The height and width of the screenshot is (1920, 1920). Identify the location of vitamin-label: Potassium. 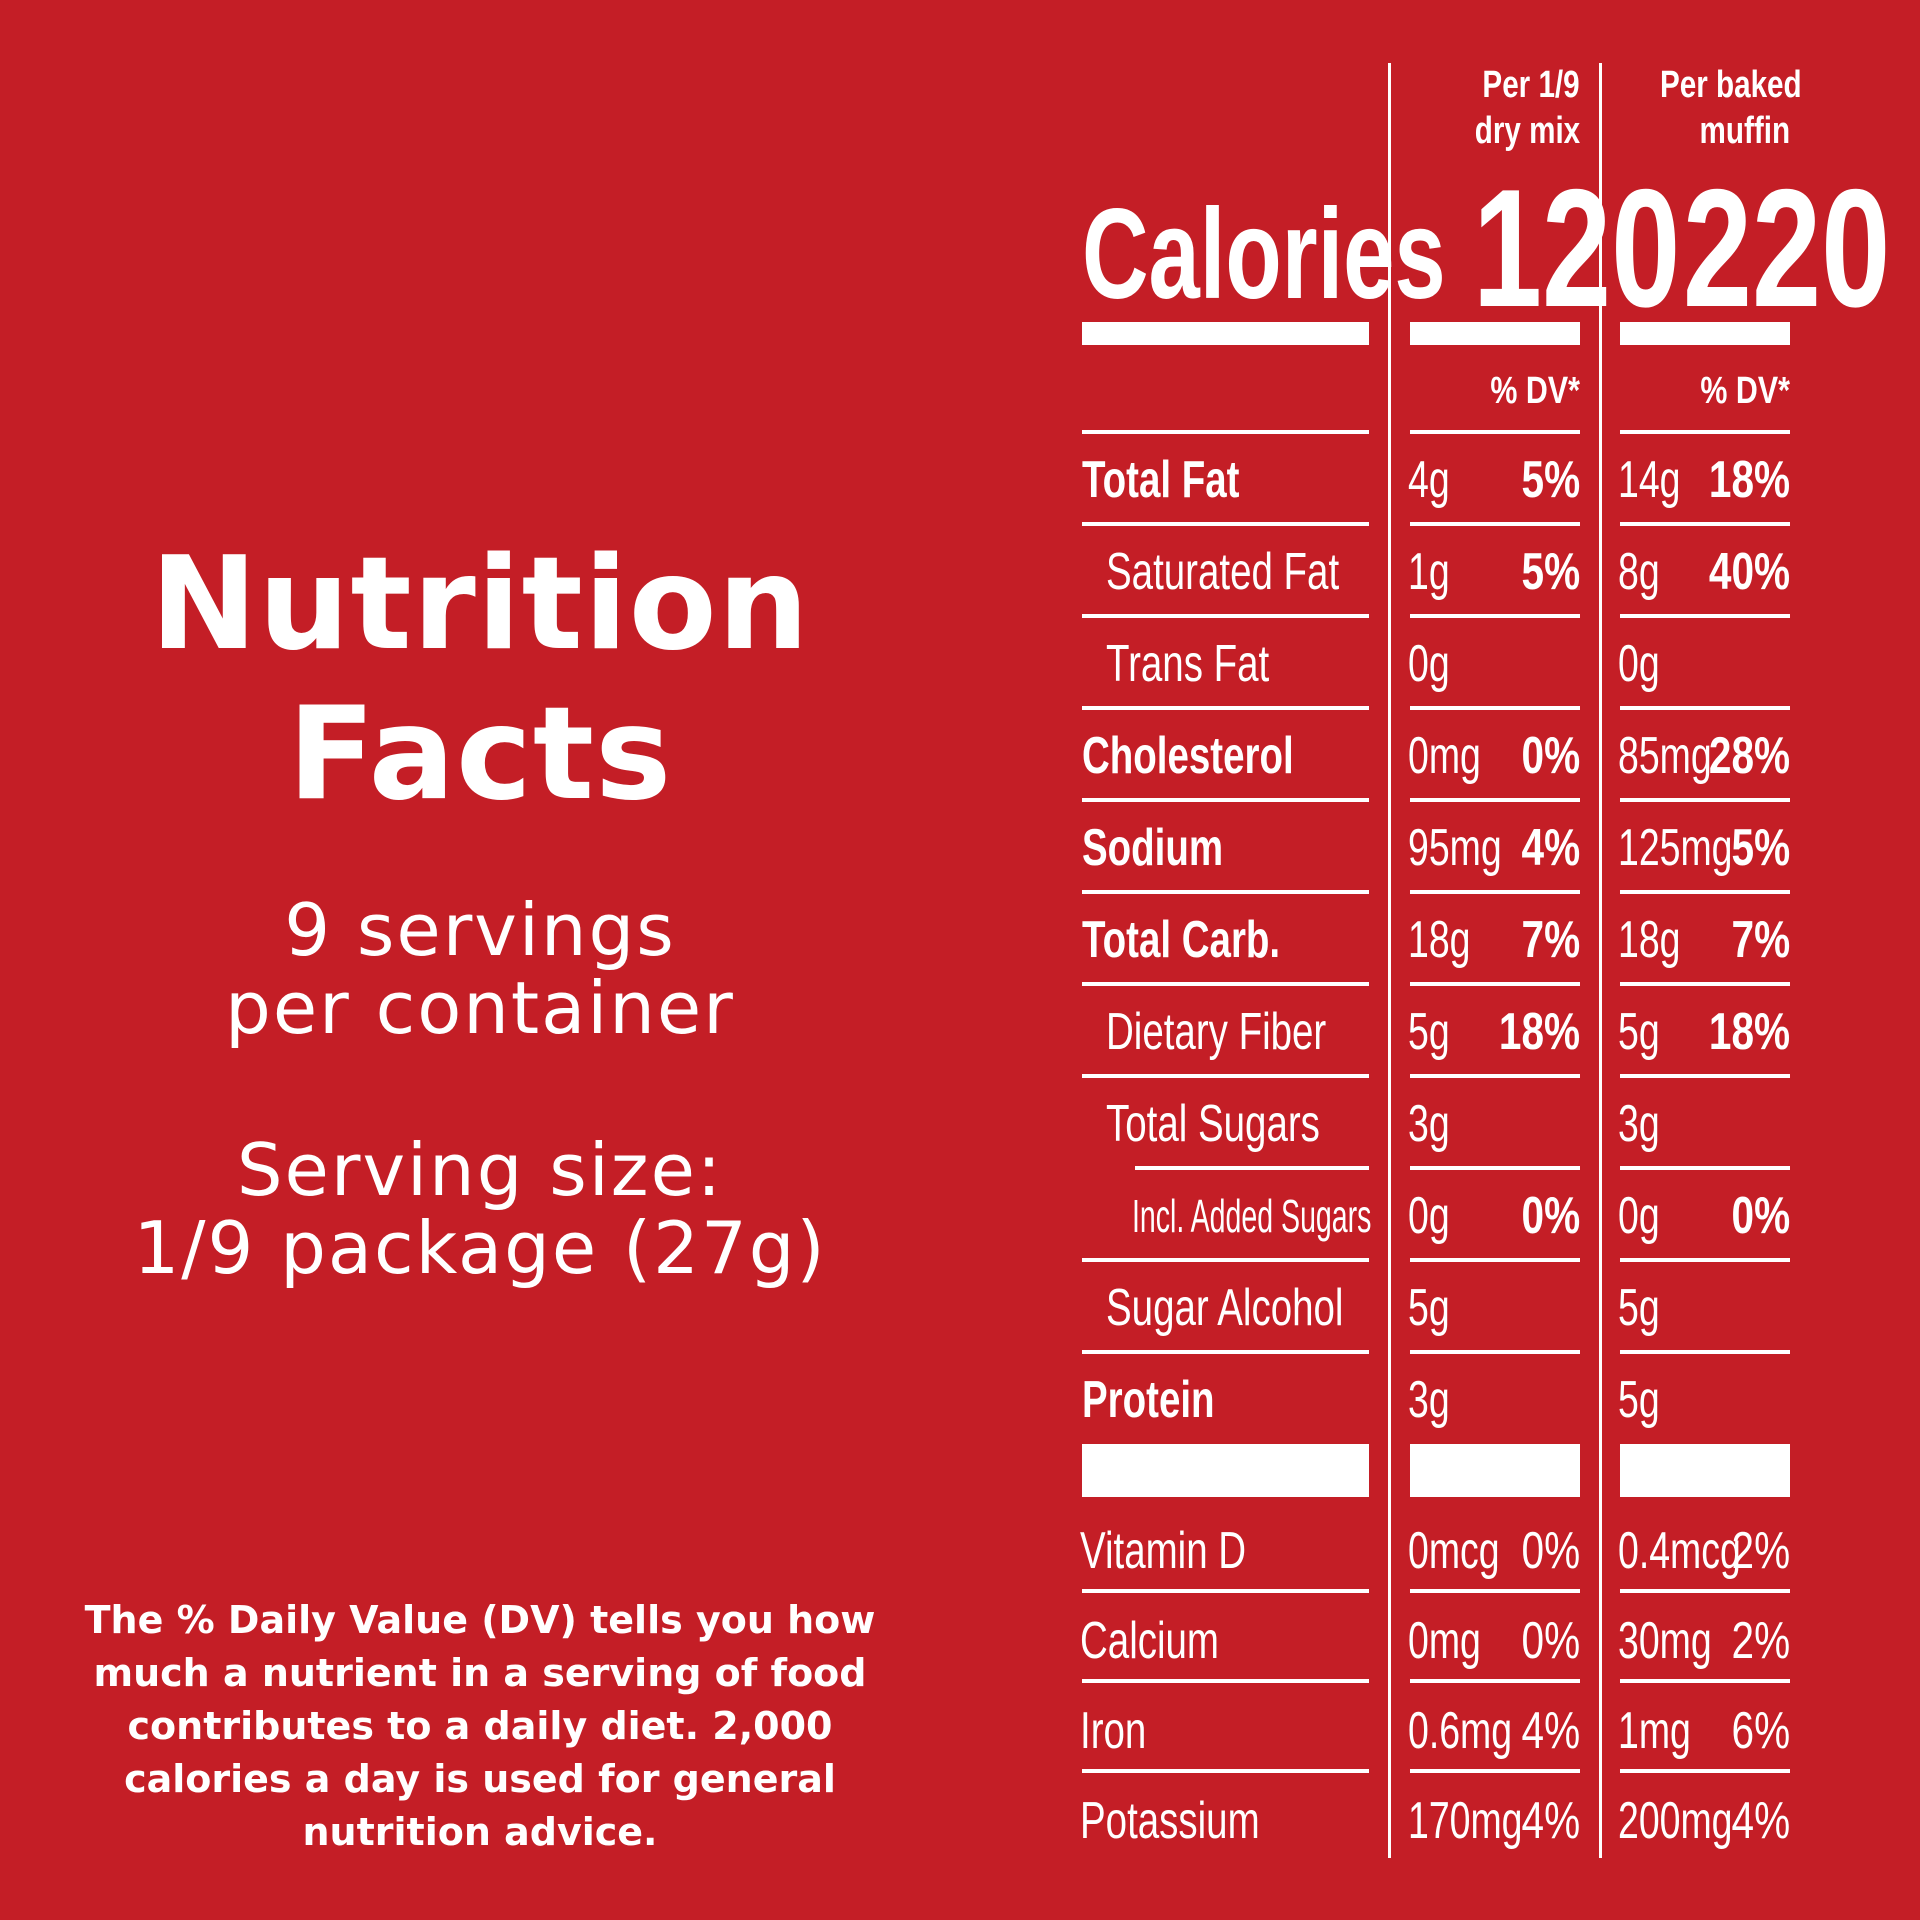
(1170, 1821).